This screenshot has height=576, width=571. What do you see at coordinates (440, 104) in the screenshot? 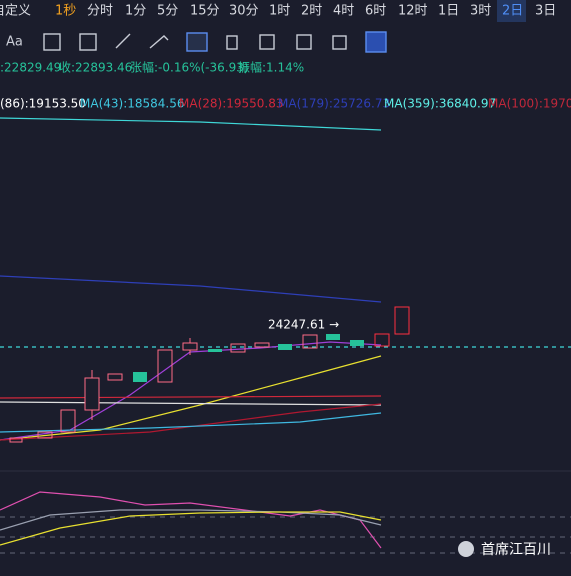
I see `ma-label: MA(359):36840.97` at bounding box center [440, 104].